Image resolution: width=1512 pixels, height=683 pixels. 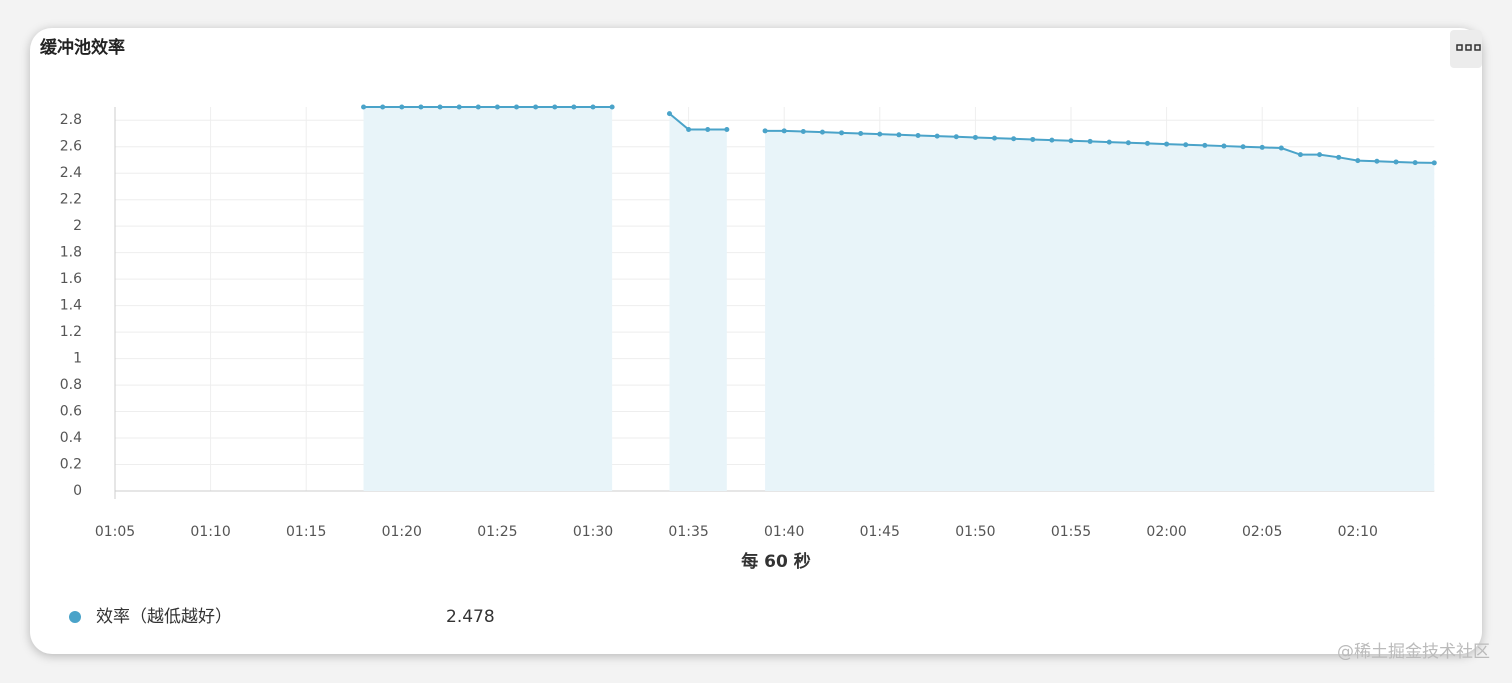 What do you see at coordinates (210, 532) in the screenshot?
I see `x-tick-label: 01:10` at bounding box center [210, 532].